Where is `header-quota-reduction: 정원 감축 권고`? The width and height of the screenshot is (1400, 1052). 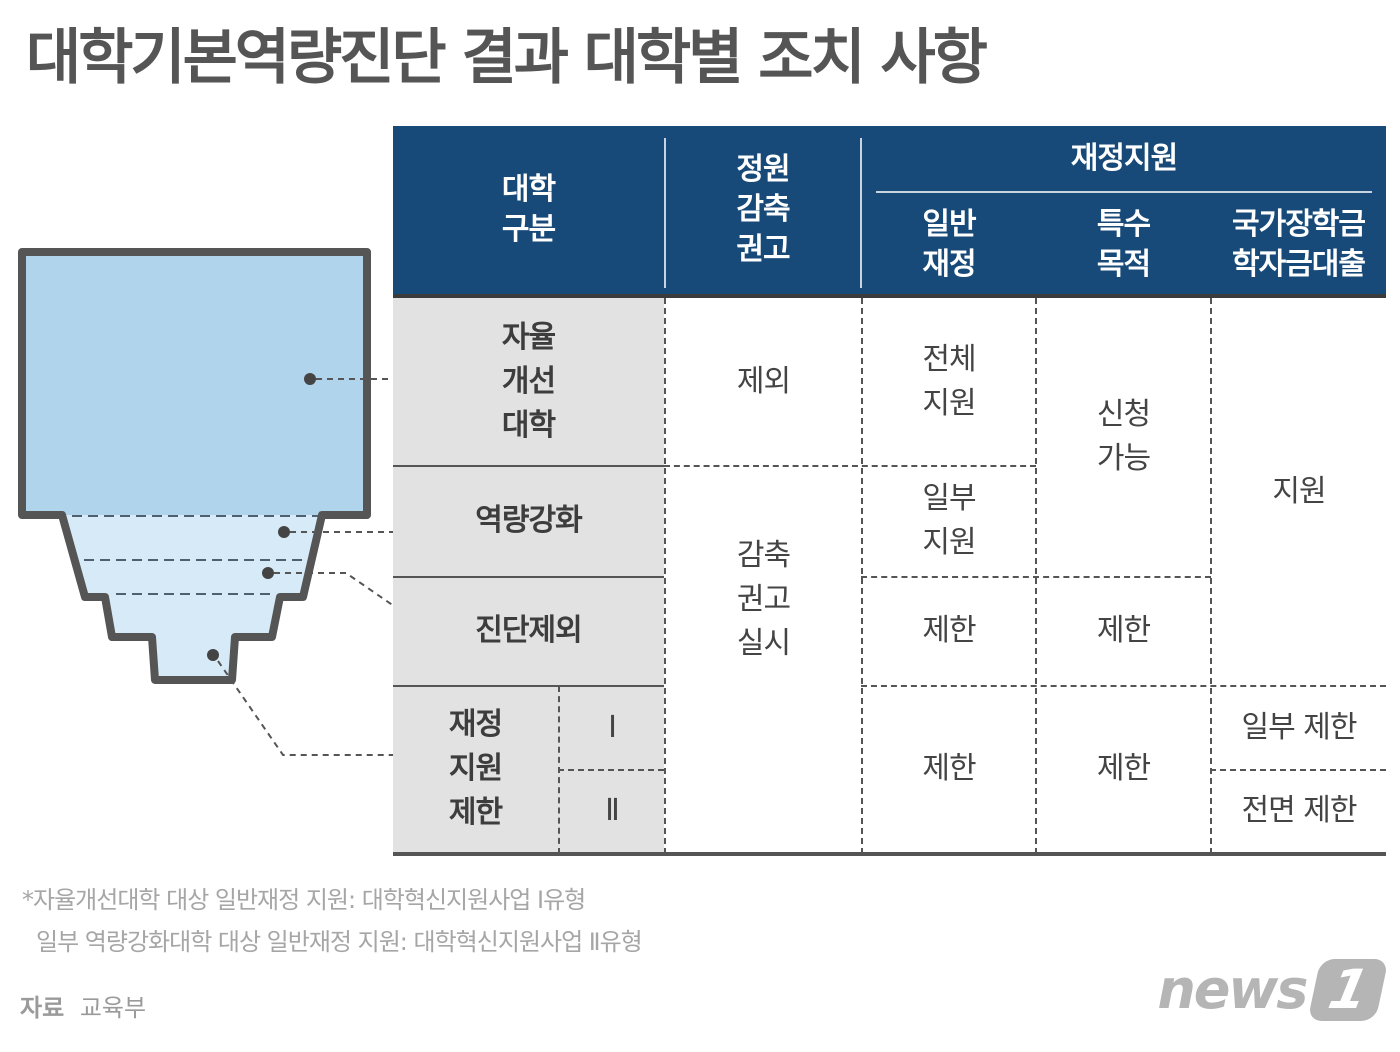
header-quota-reduction: 정원 감축 권고 is located at coordinates (763, 209).